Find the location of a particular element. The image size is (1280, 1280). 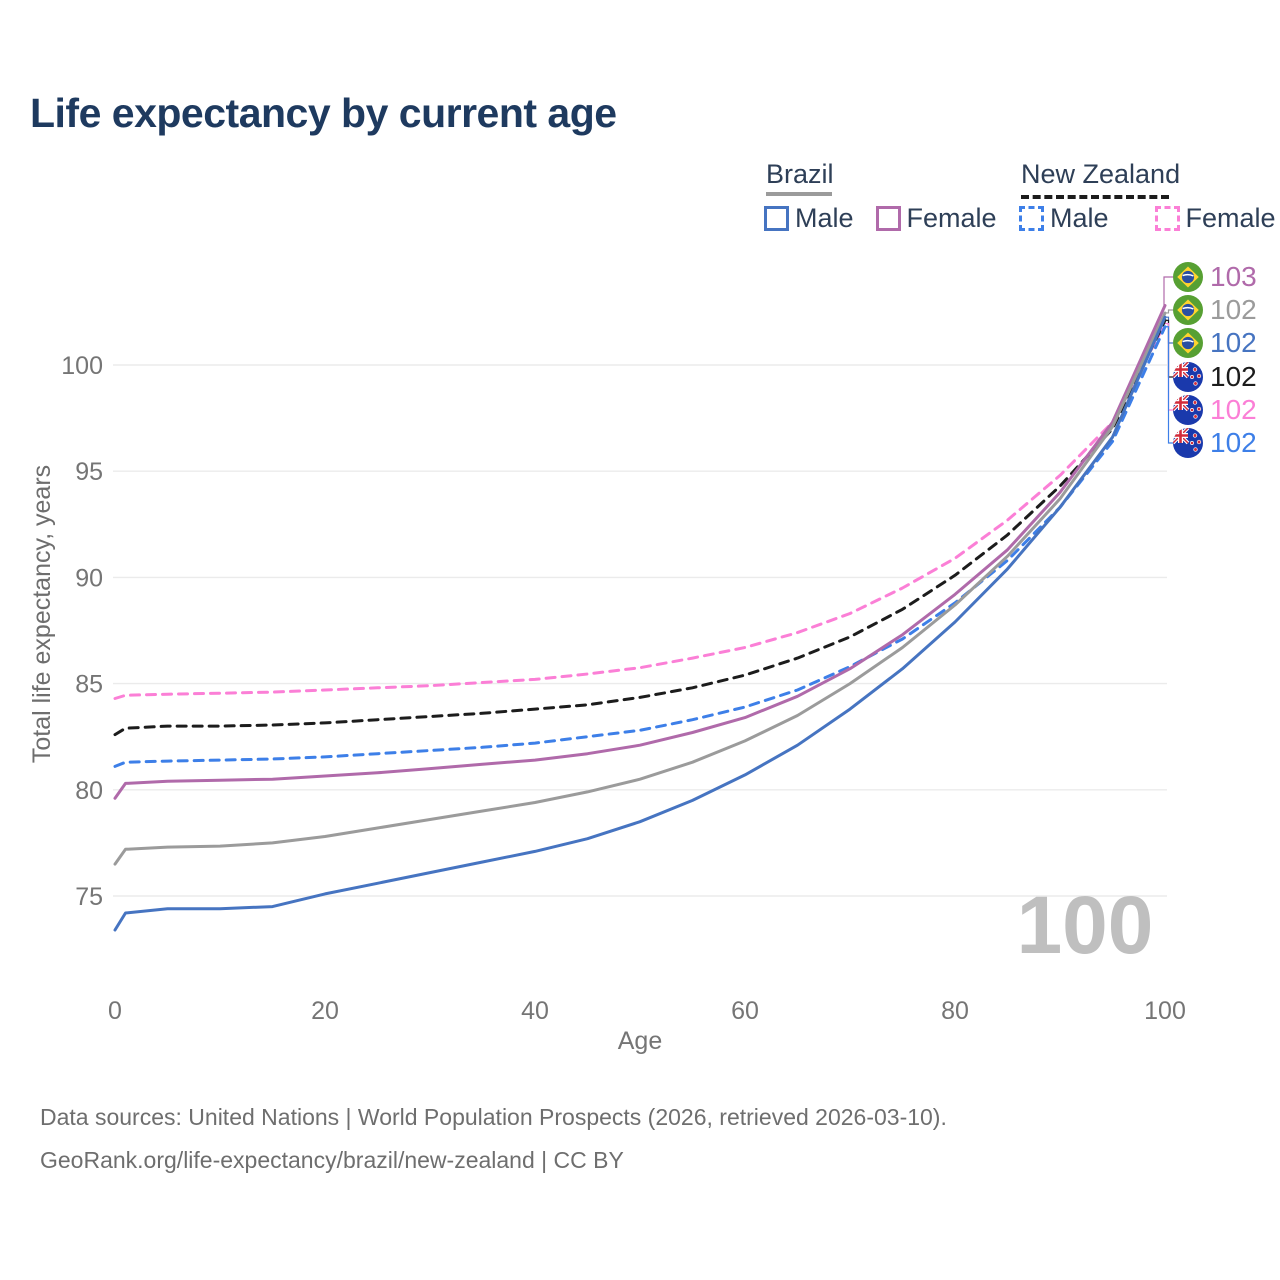

leader-line-new-zealand-male is located at coordinates (1169, 385).